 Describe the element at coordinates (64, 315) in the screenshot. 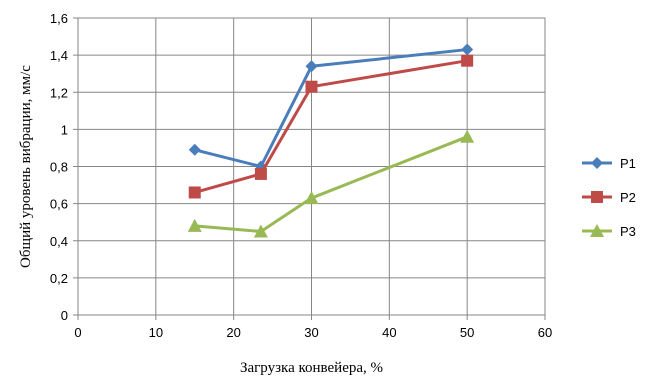

I see `y-tick-label: 0` at that location.